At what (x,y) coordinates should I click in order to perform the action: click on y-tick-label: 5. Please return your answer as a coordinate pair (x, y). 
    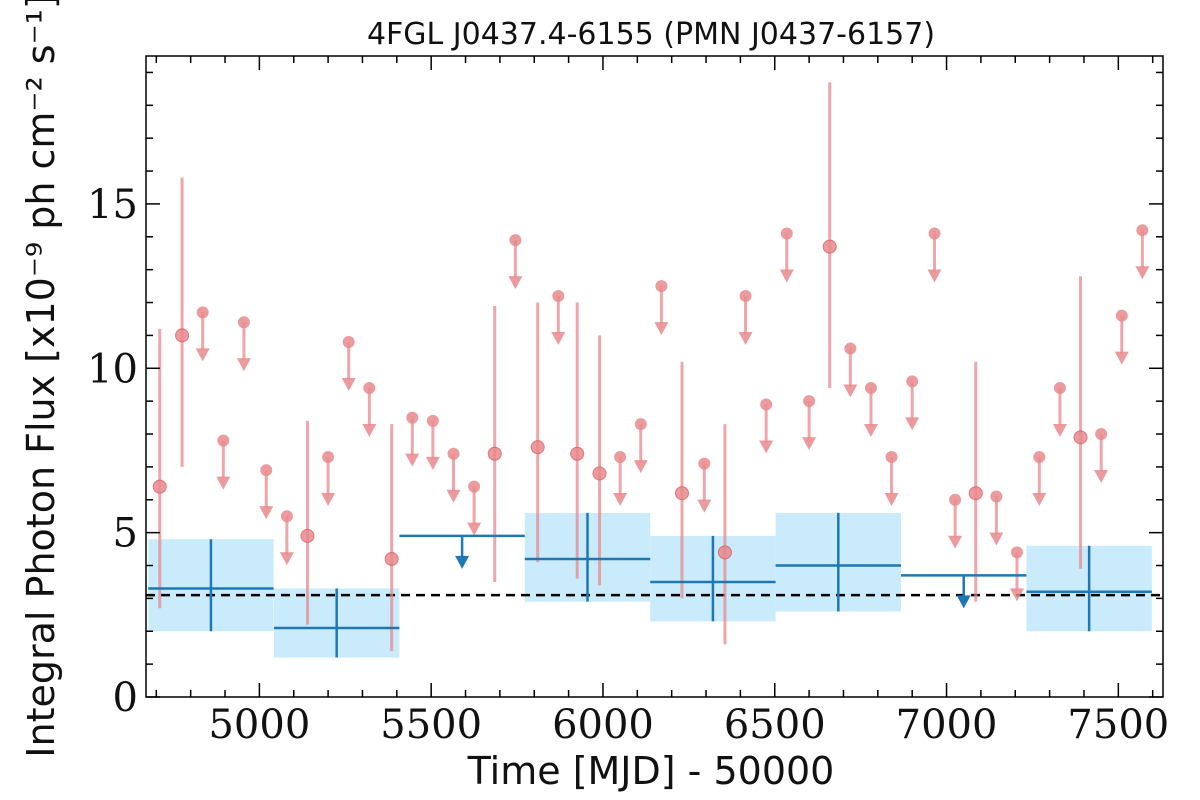
    Looking at the image, I should click on (125, 534).